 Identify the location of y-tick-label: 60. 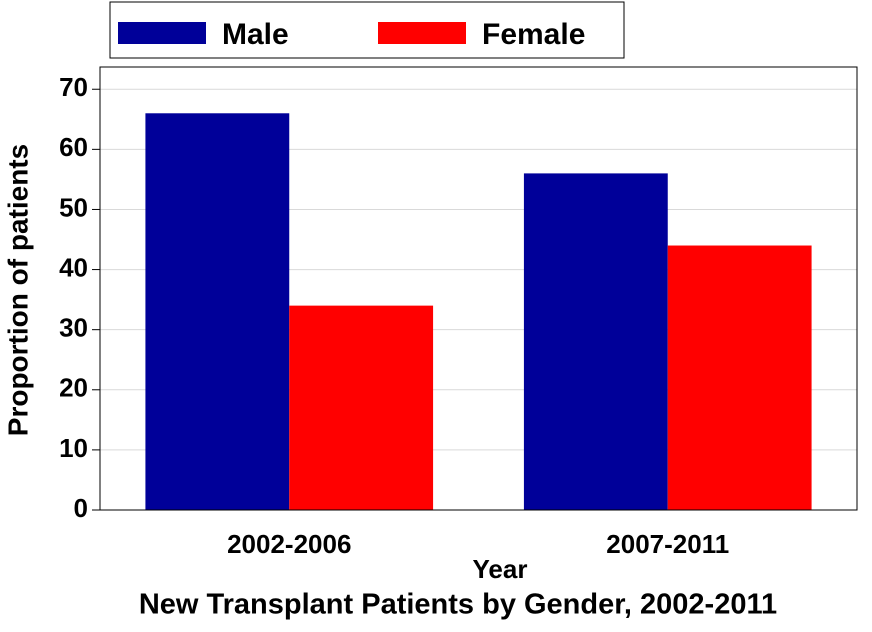
(73, 147).